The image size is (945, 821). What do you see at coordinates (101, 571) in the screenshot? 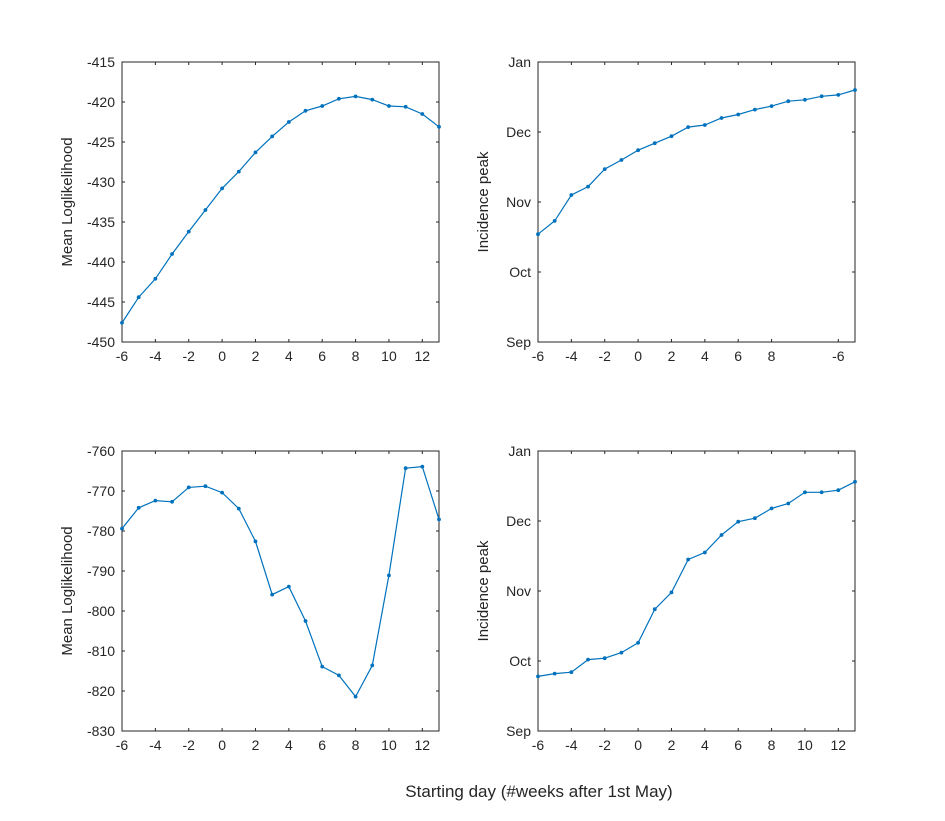
I see `y-tick-label: -790` at bounding box center [101, 571].